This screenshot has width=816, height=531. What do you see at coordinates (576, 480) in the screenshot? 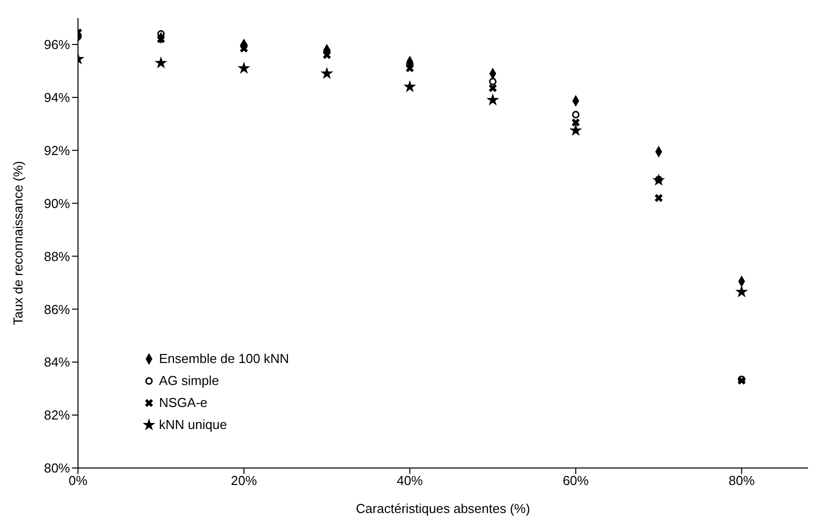
I see `x-tick-label: 60%` at bounding box center [576, 480].